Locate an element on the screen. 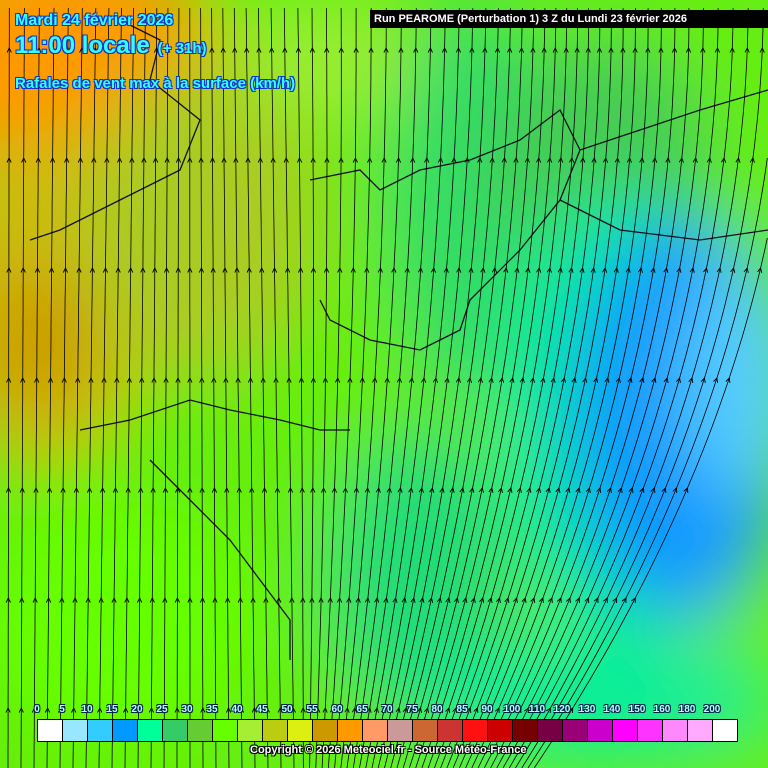 This screenshot has width=768, height=768. legend-label: 80 is located at coordinates (437, 709).